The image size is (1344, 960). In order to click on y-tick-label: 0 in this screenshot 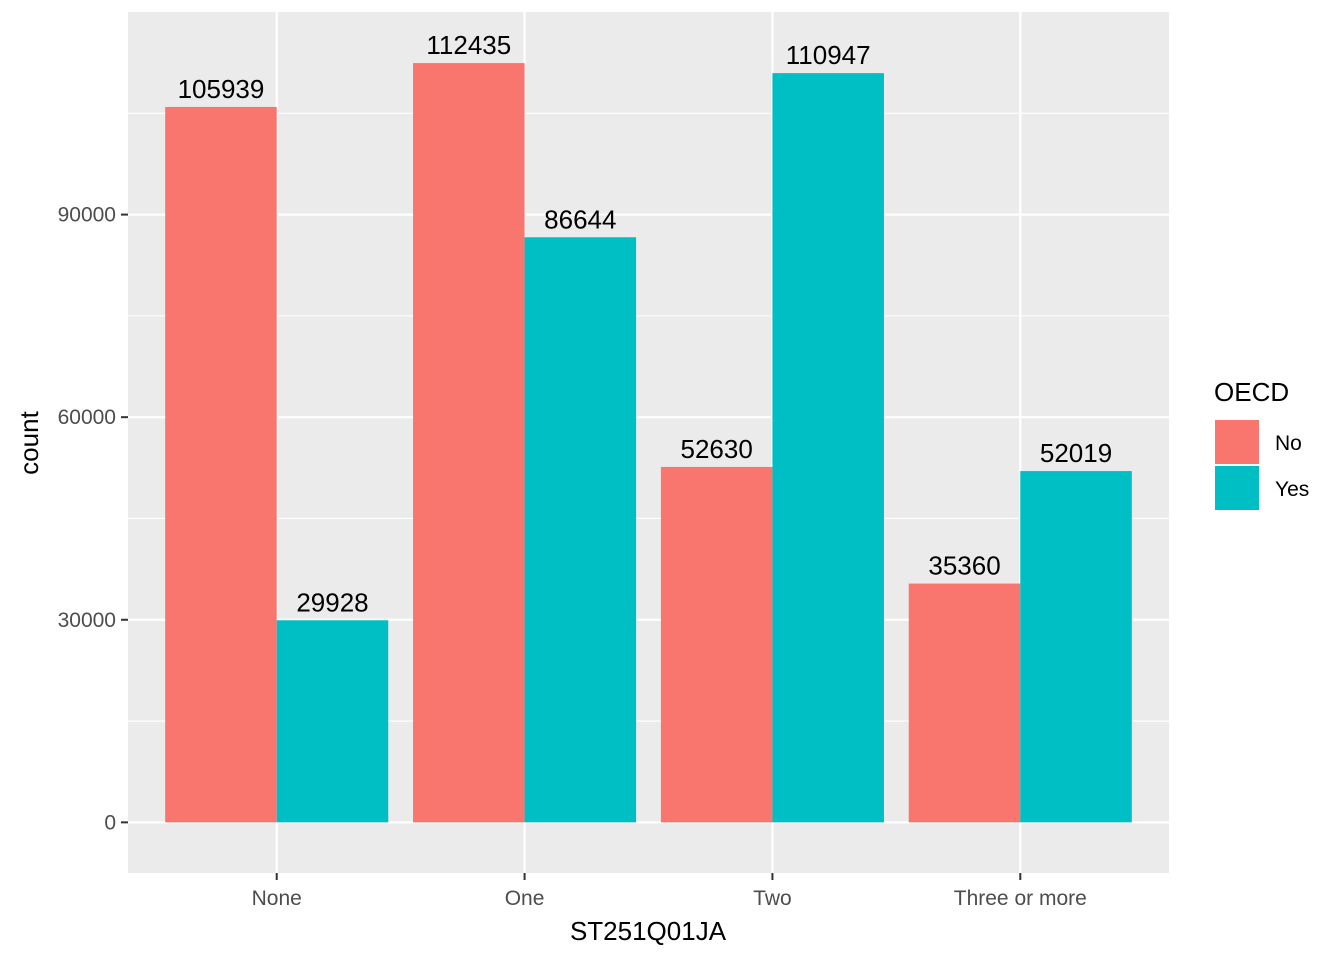, I will do `click(110, 822)`.